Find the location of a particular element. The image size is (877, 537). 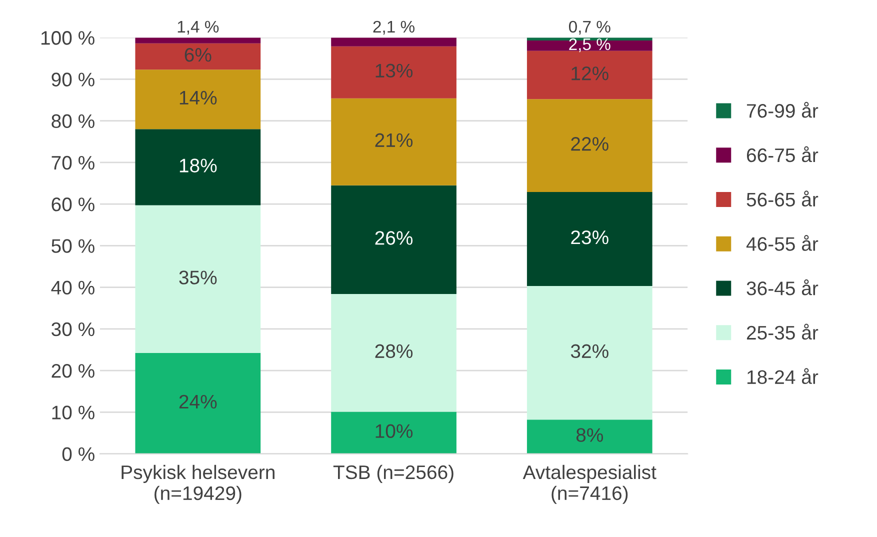

y-tick-label: 70 % is located at coordinates (73, 163).